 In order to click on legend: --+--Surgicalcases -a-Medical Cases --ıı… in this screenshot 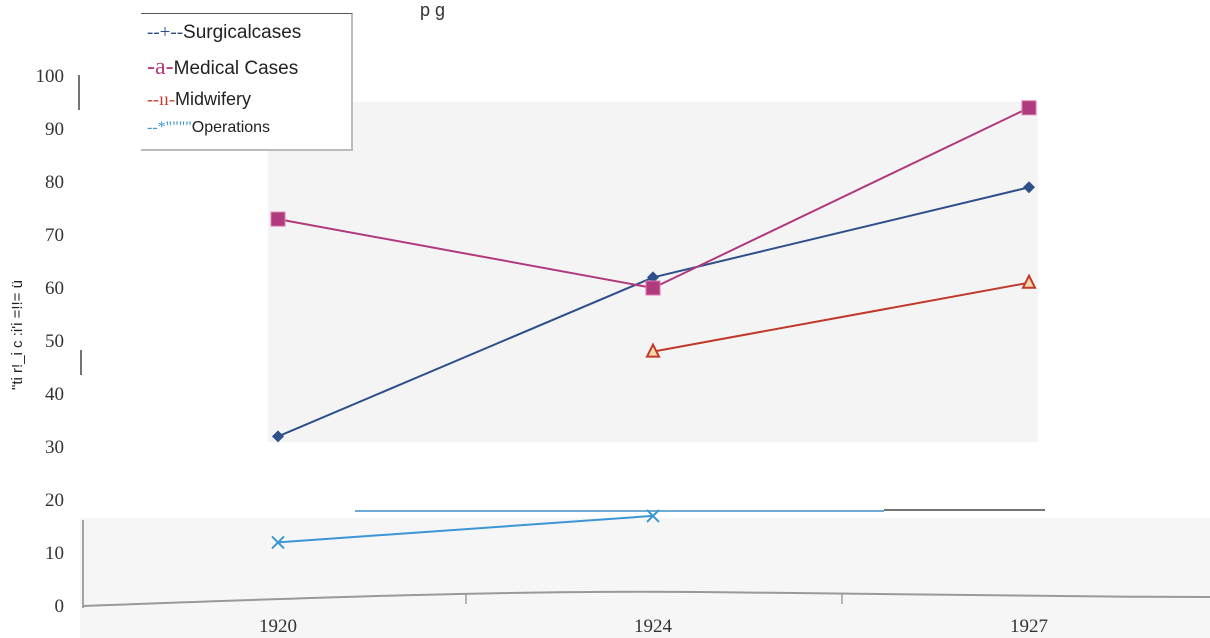, I will do `click(247, 82)`.